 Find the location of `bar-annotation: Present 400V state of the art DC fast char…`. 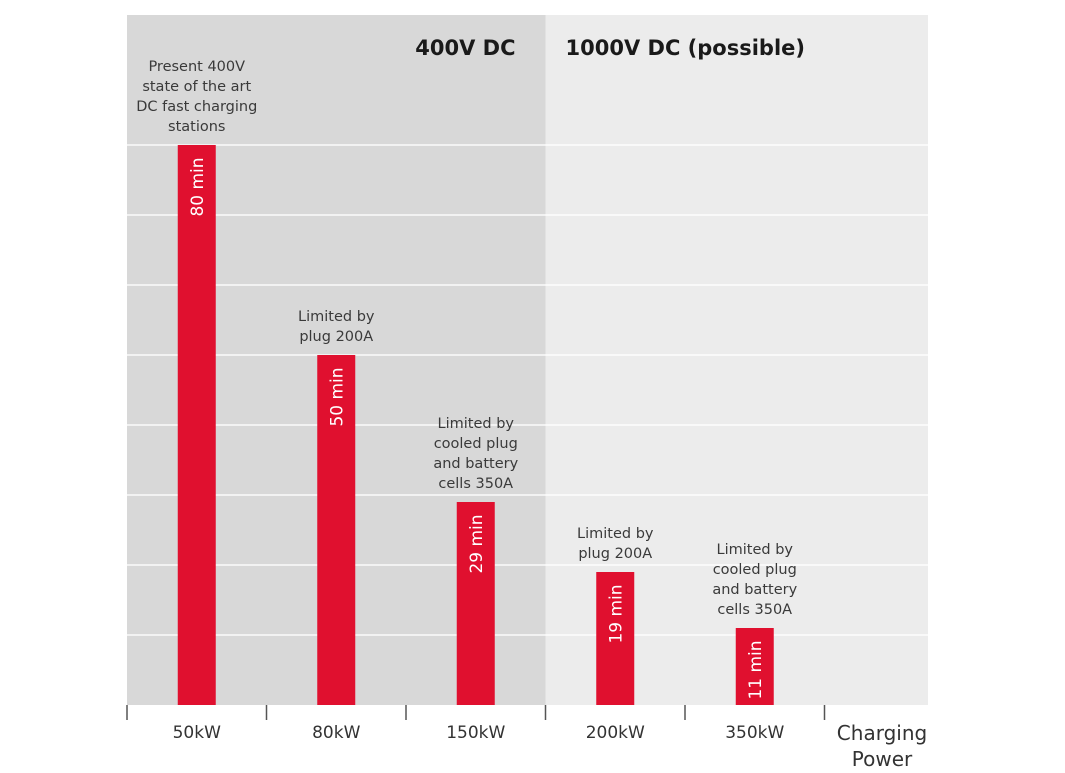

bar-annotation: Present 400V state of the art DC fast char… is located at coordinates (196, 97).